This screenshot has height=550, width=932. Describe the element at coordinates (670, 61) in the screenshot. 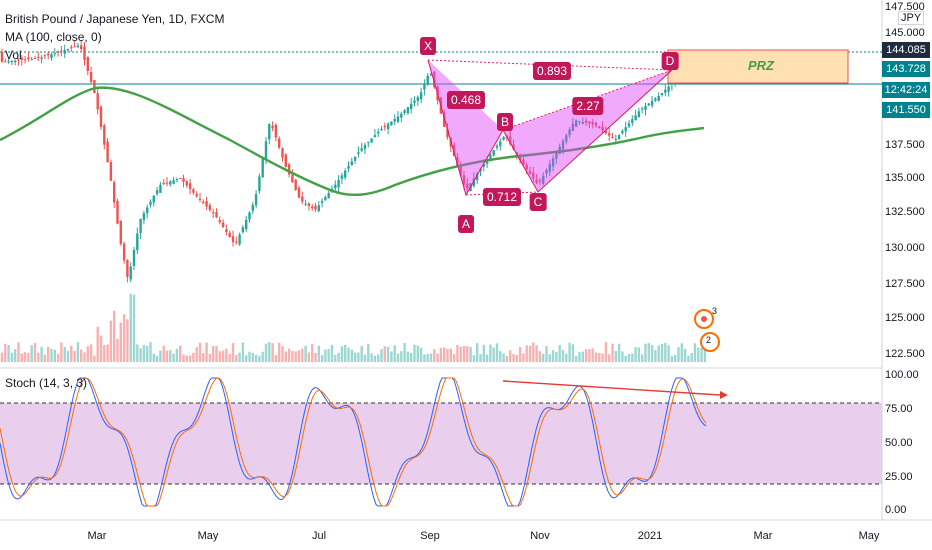

I see `pattern-point-d: D` at that location.